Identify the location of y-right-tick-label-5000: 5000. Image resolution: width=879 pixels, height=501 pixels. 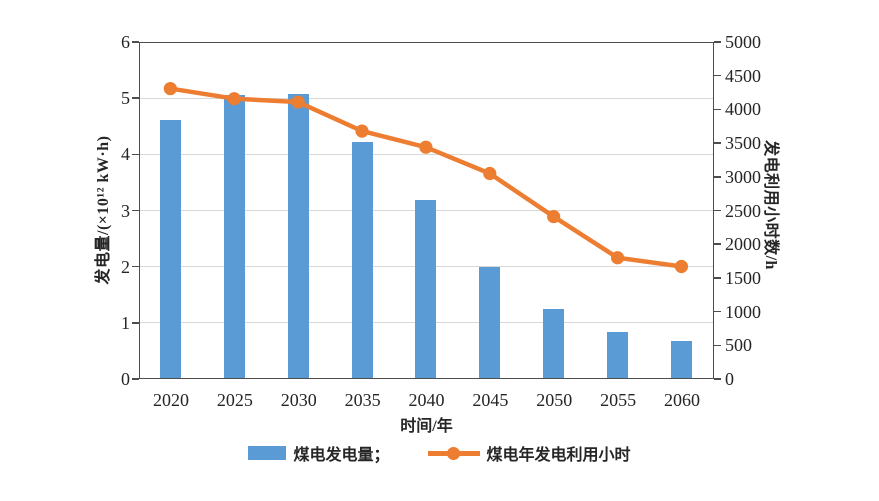
(743, 42).